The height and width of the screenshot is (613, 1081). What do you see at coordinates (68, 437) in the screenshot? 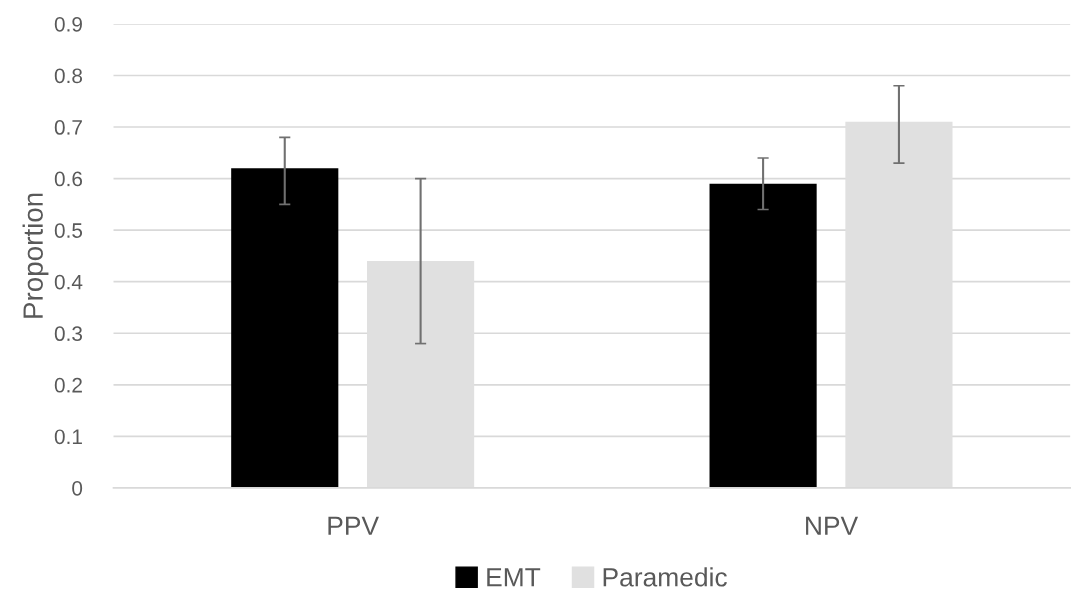
I see `y-tick-label: 0.1` at bounding box center [68, 437].